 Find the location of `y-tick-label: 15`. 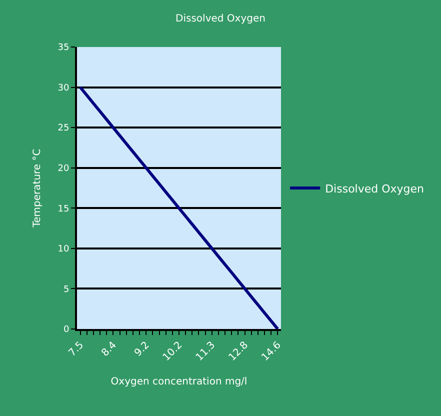

y-tick-label: 15 is located at coordinates (64, 209).